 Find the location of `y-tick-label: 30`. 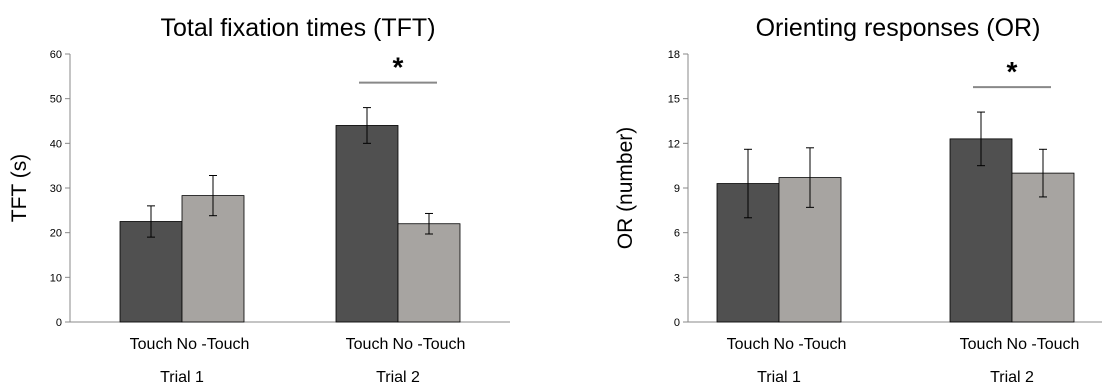

y-tick-label: 30 is located at coordinates (56, 189).